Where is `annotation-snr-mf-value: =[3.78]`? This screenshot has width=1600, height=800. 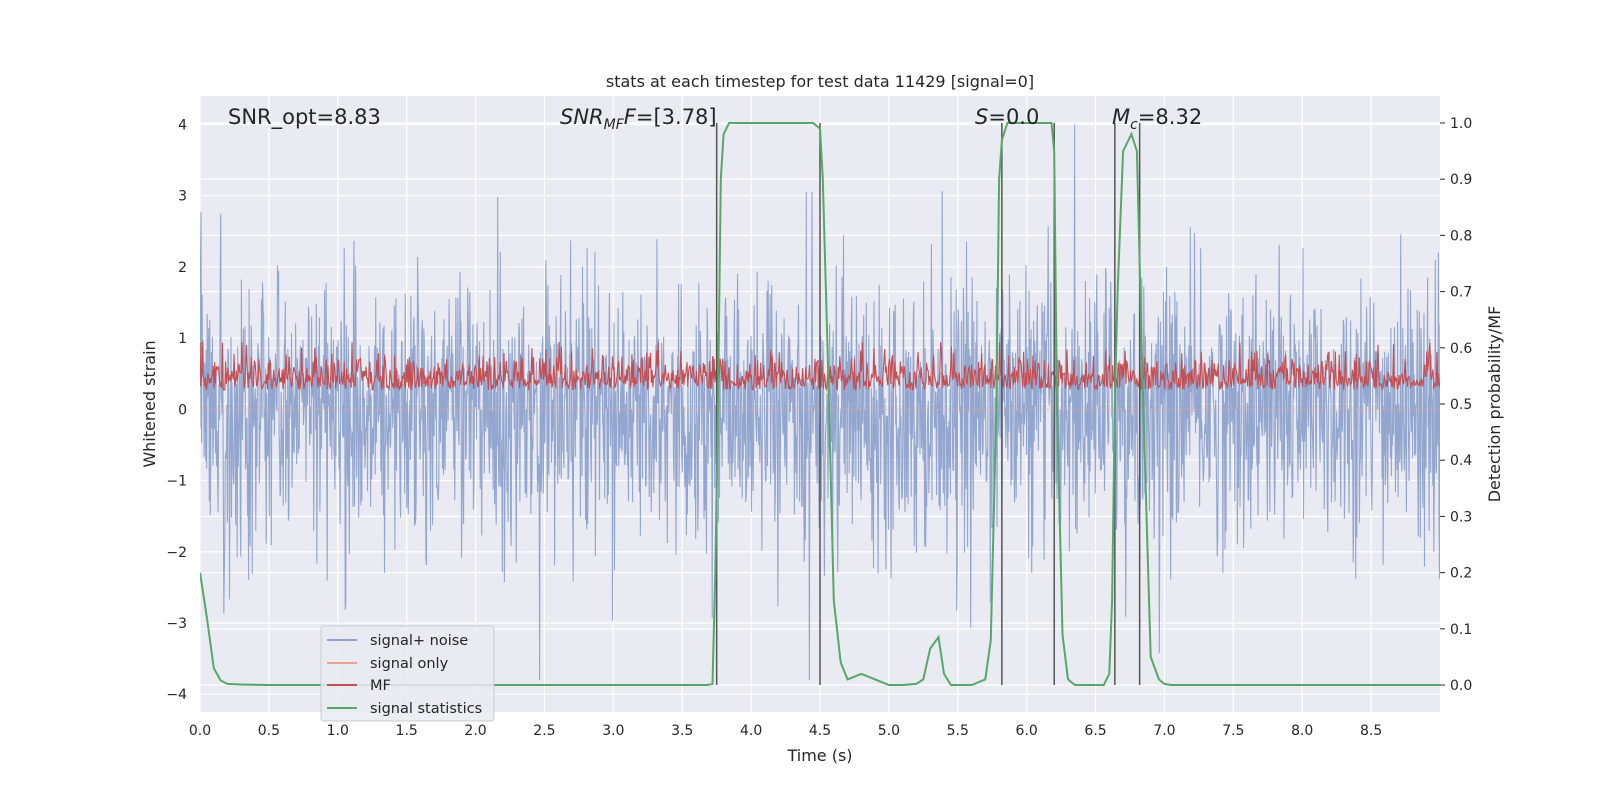 annotation-snr-mf-value: =[3.78] is located at coordinates (676, 117).